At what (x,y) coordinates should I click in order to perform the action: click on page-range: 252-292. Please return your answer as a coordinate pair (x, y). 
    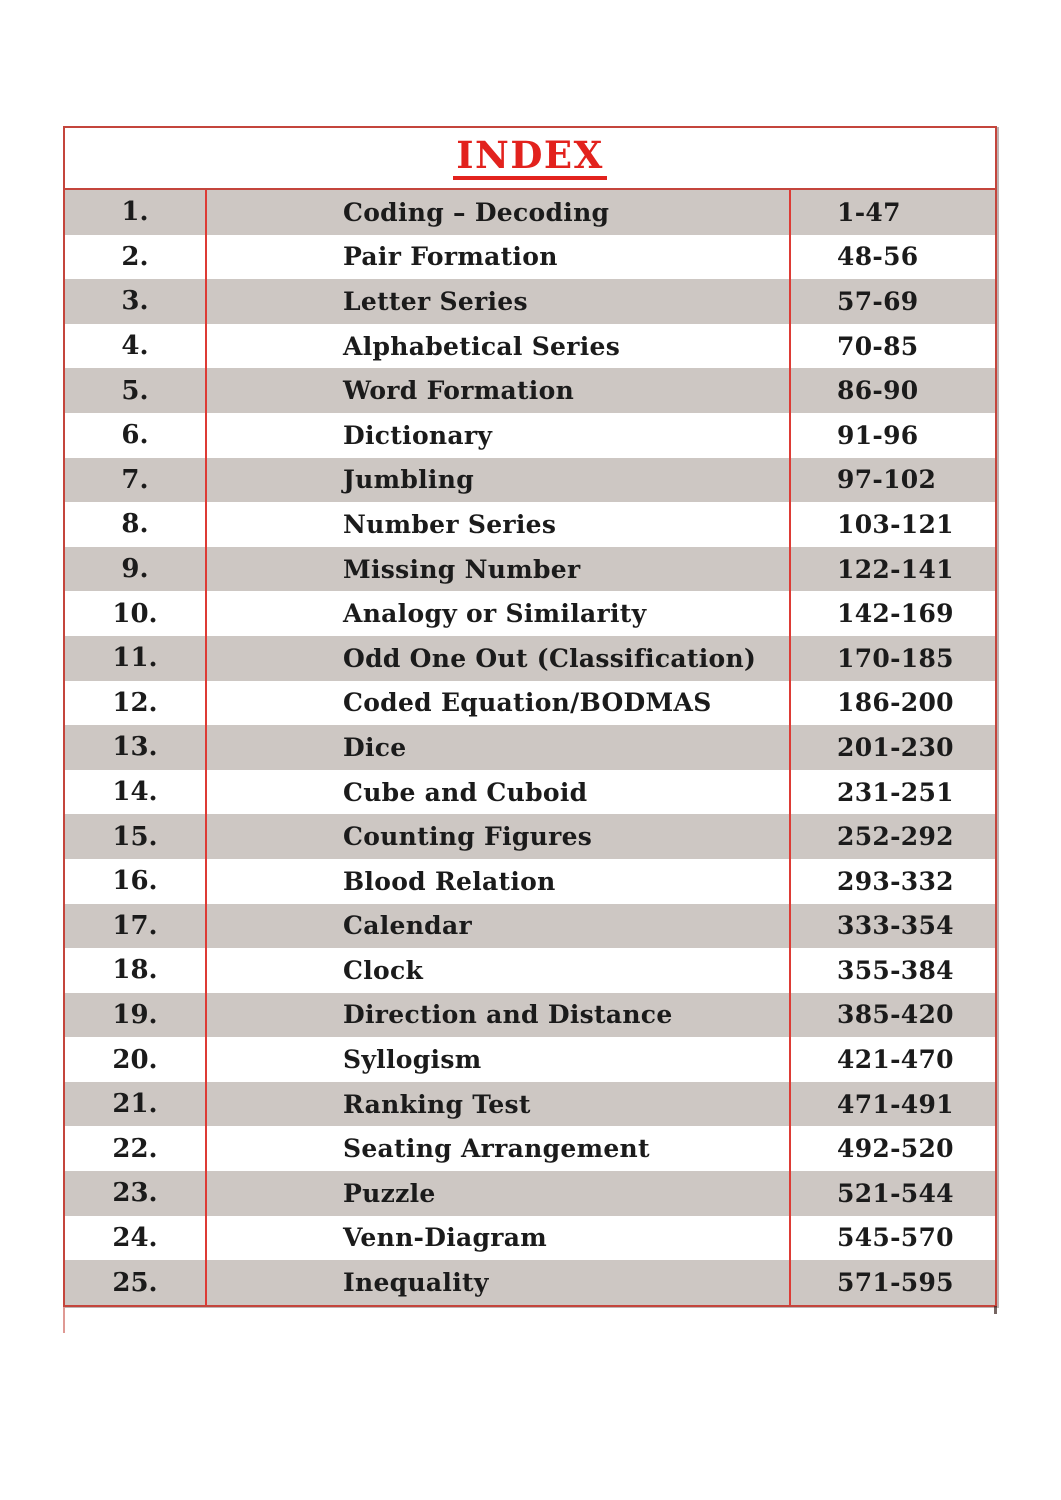
    Looking at the image, I should click on (895, 837).